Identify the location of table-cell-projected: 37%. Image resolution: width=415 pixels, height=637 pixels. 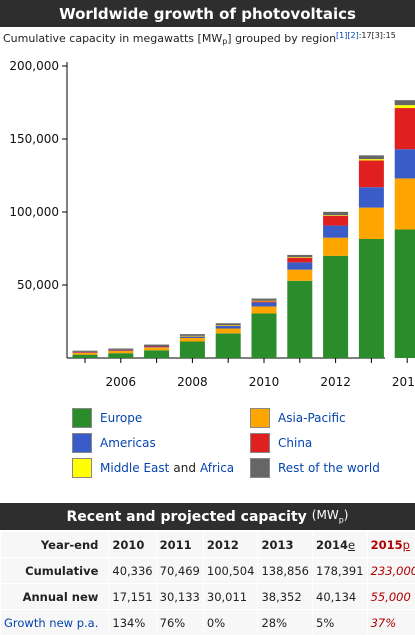
(390, 622).